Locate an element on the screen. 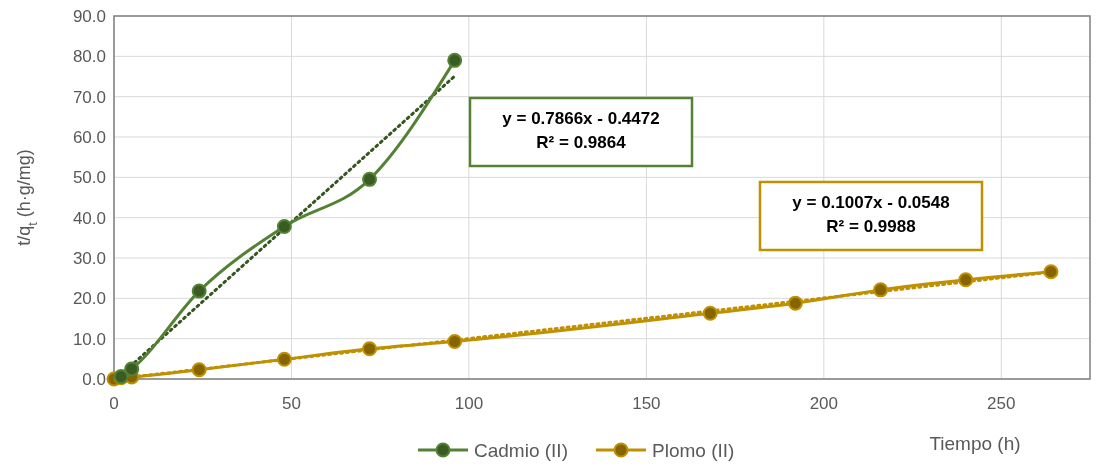 This screenshot has height=467, width=1105. x-tick-label: 100 is located at coordinates (469, 403).